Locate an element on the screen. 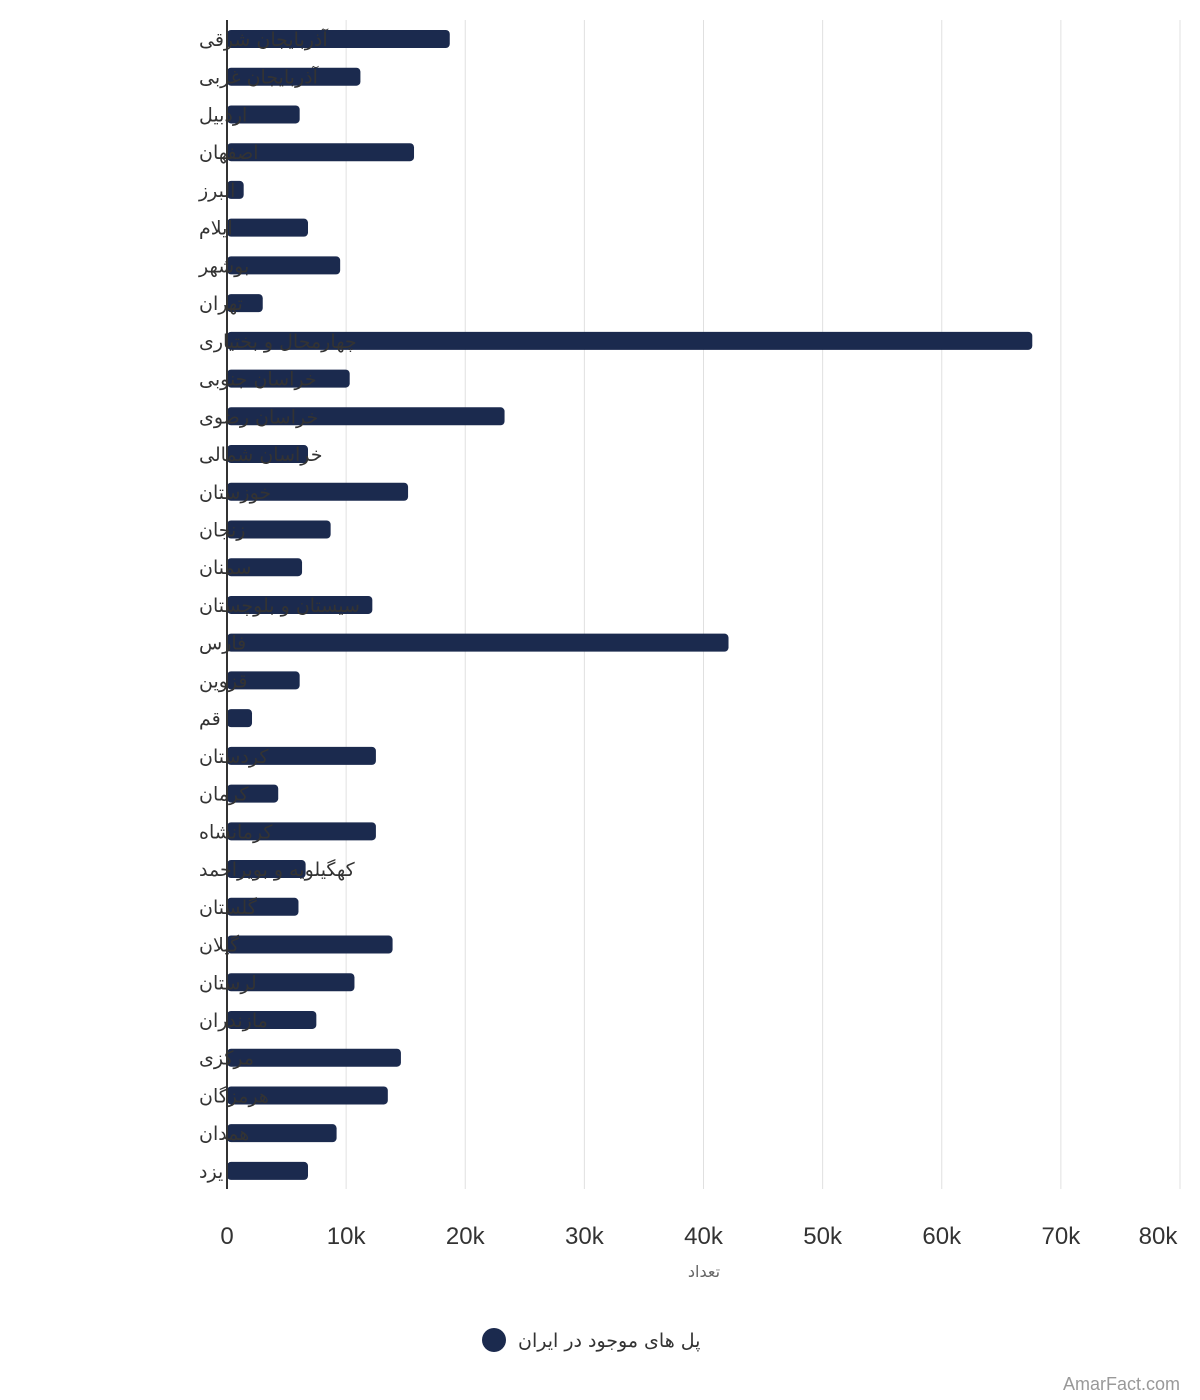 Image resolution: width=1200 pixels, height=1400 pixels. x-tick-label: 40k is located at coordinates (704, 1236).